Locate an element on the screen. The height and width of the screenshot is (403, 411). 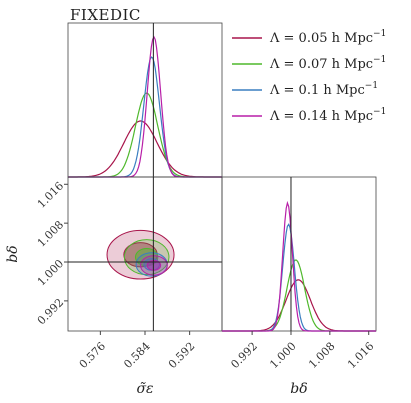
x-tick-label-sigma-0: 0.576 is located at coordinates (92, 355).